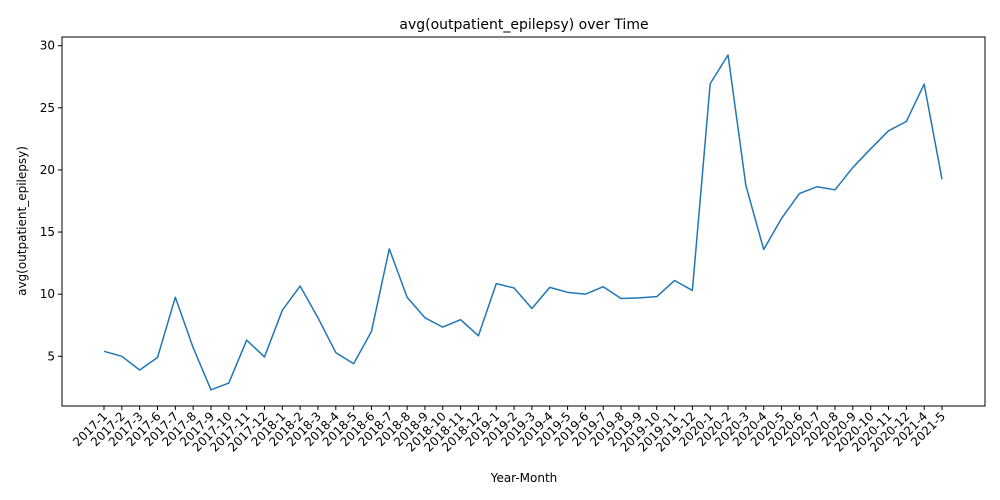 This screenshot has height=500, width=1000. I want to click on y-tick-label: 15, so click(47, 232).